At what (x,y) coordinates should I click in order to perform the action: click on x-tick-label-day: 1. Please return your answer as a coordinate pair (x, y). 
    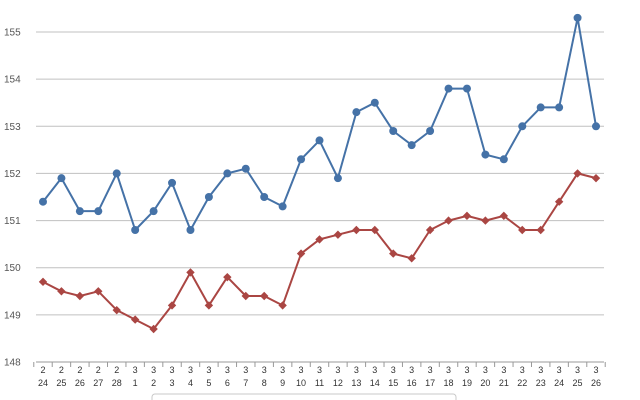
    Looking at the image, I should click on (135, 383).